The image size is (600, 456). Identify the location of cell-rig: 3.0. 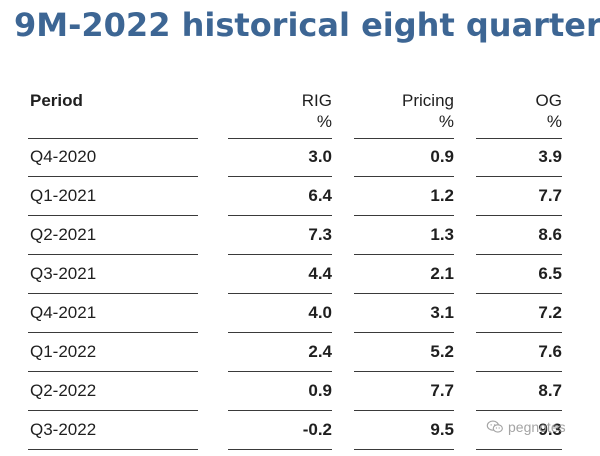
(320, 156).